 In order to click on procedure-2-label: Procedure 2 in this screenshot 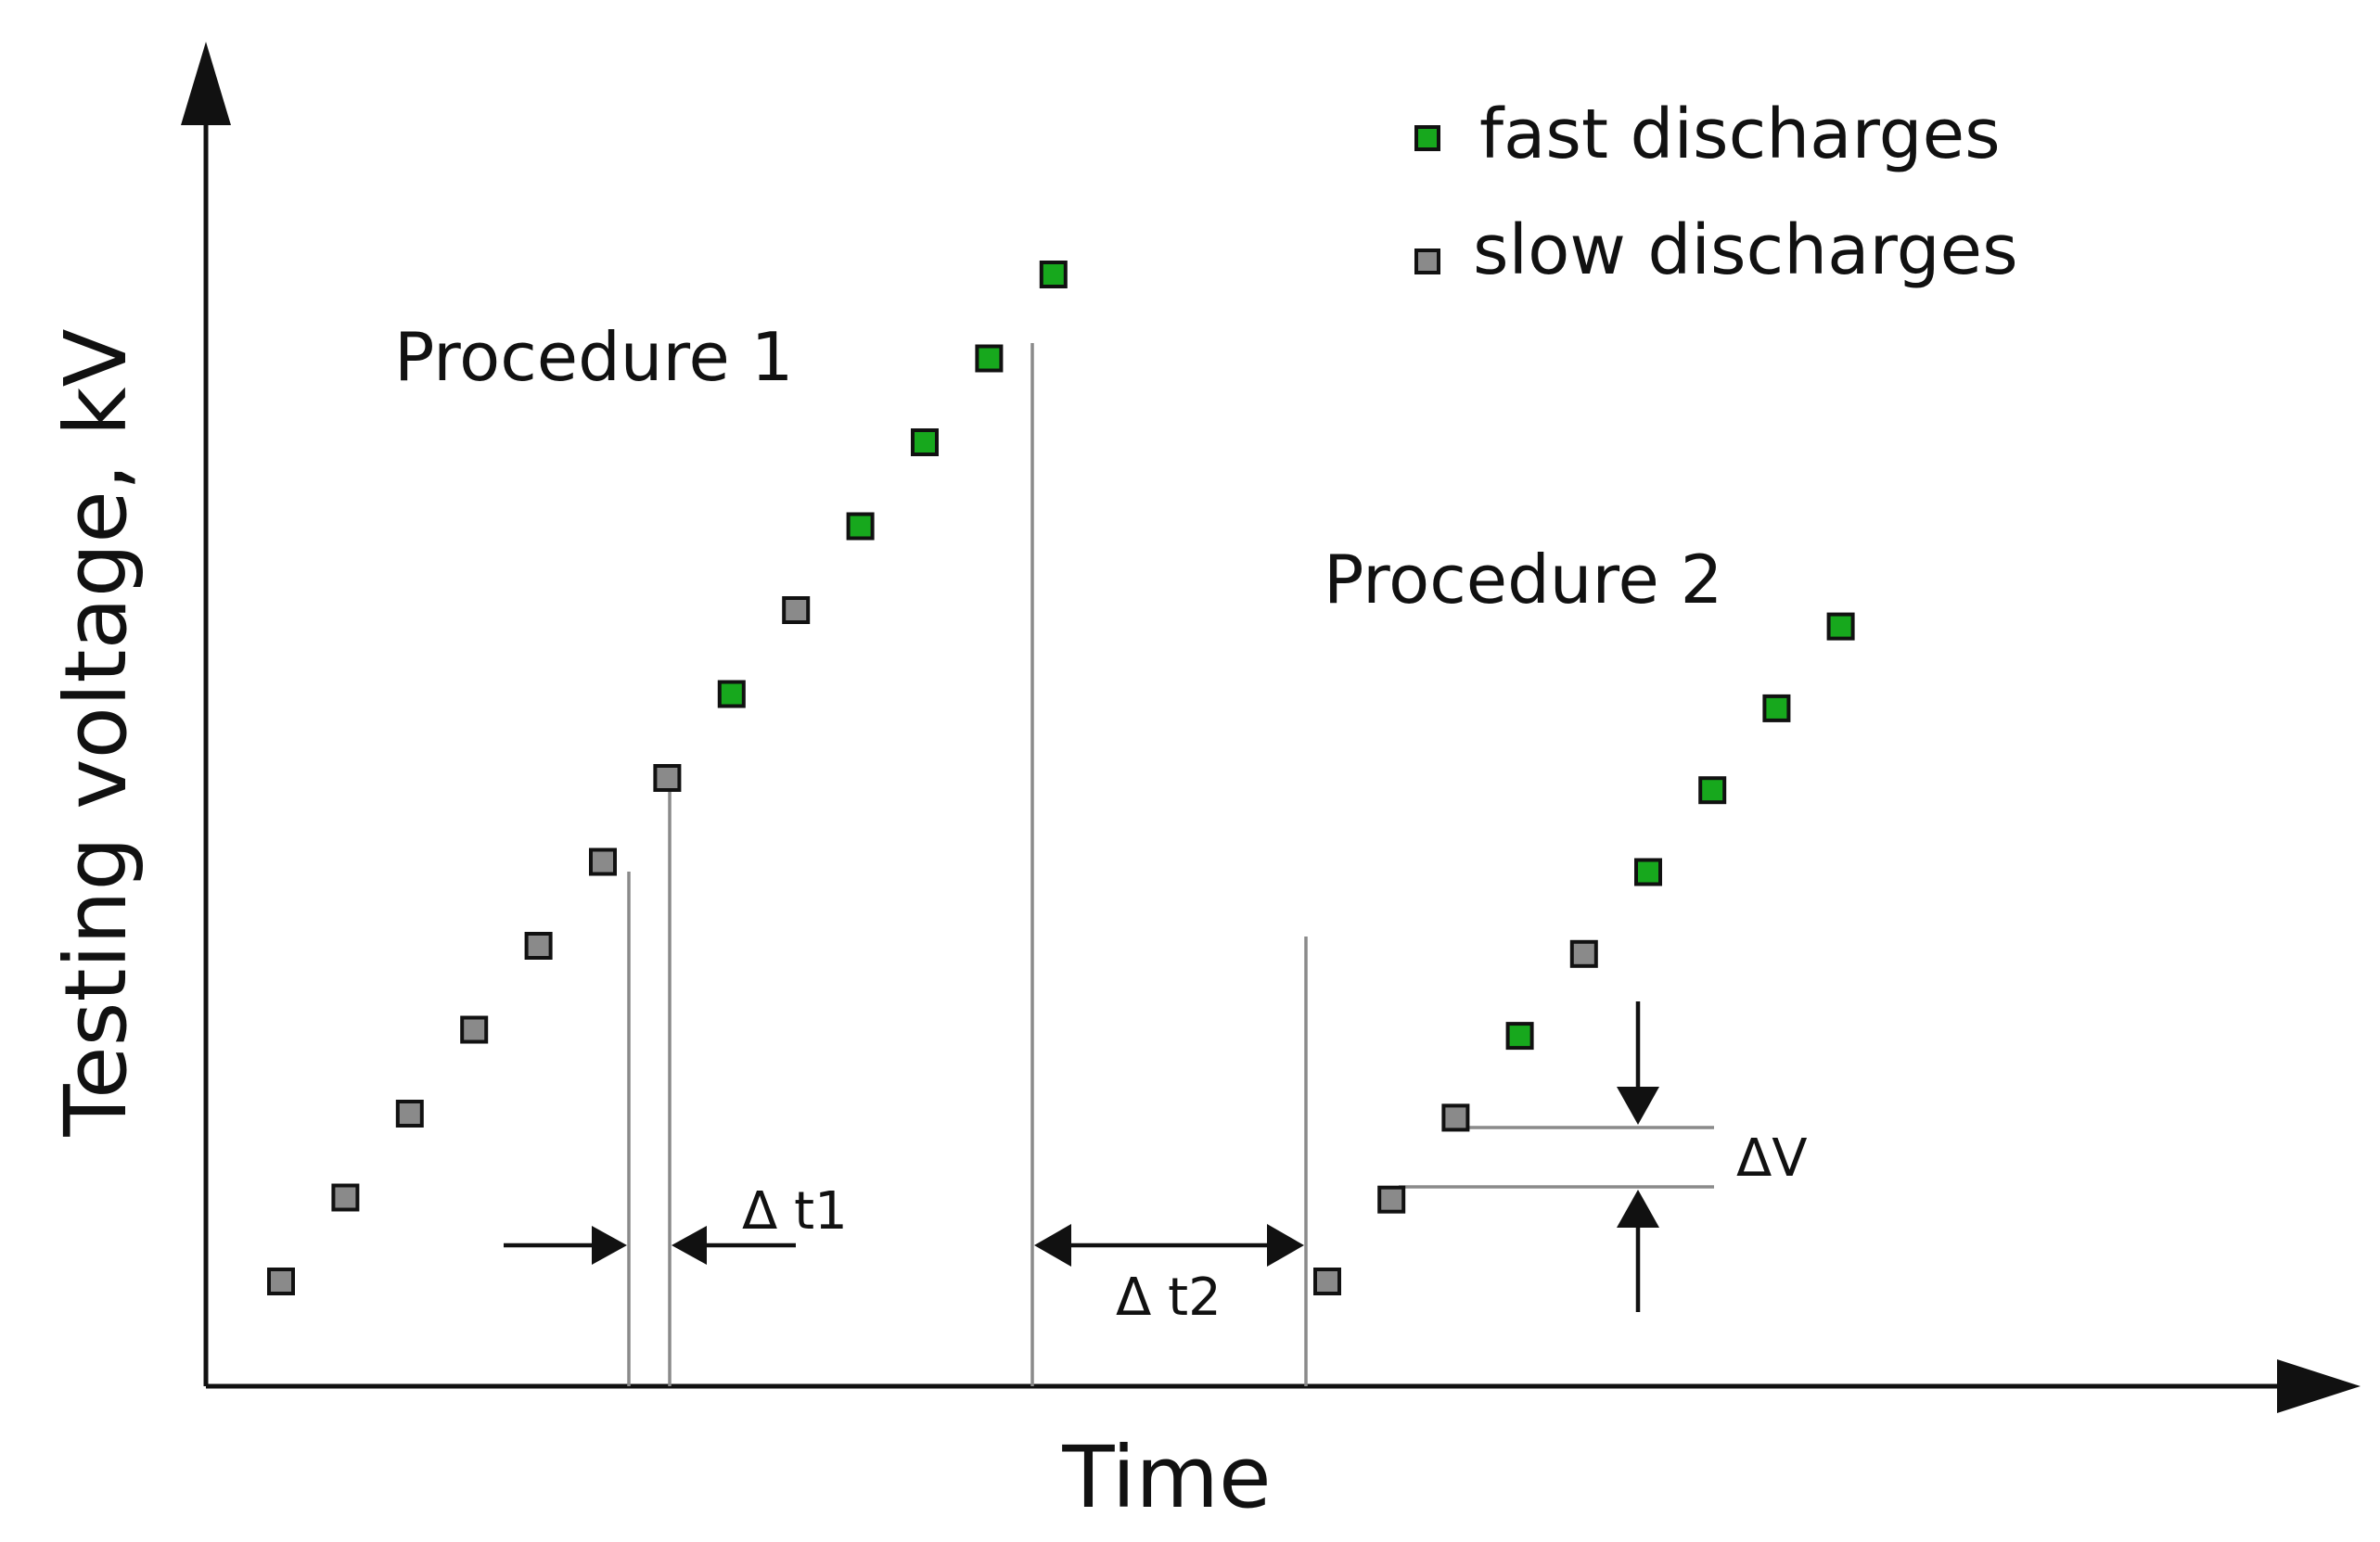, I will do `click(1523, 579)`.